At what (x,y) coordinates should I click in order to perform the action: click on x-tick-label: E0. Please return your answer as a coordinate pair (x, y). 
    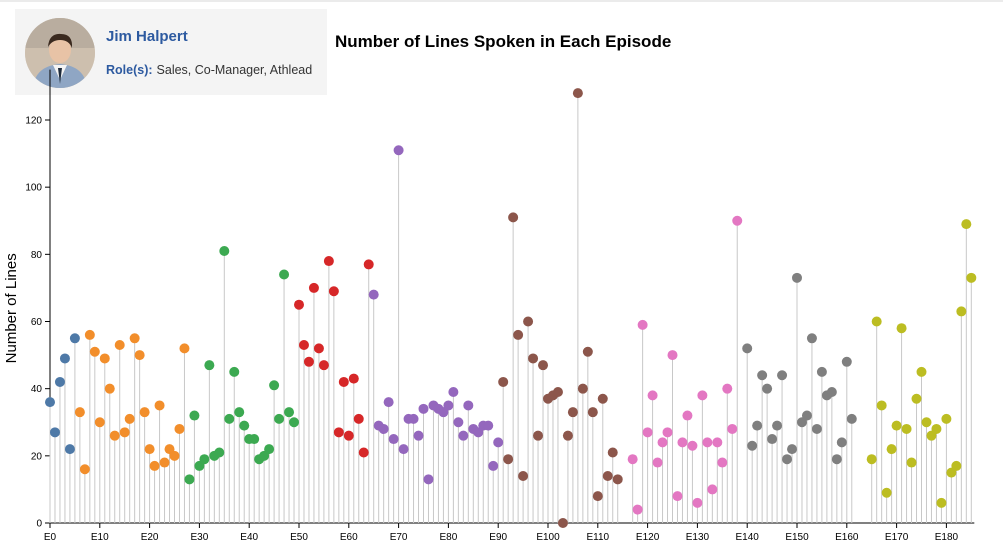
    Looking at the image, I should click on (50, 537).